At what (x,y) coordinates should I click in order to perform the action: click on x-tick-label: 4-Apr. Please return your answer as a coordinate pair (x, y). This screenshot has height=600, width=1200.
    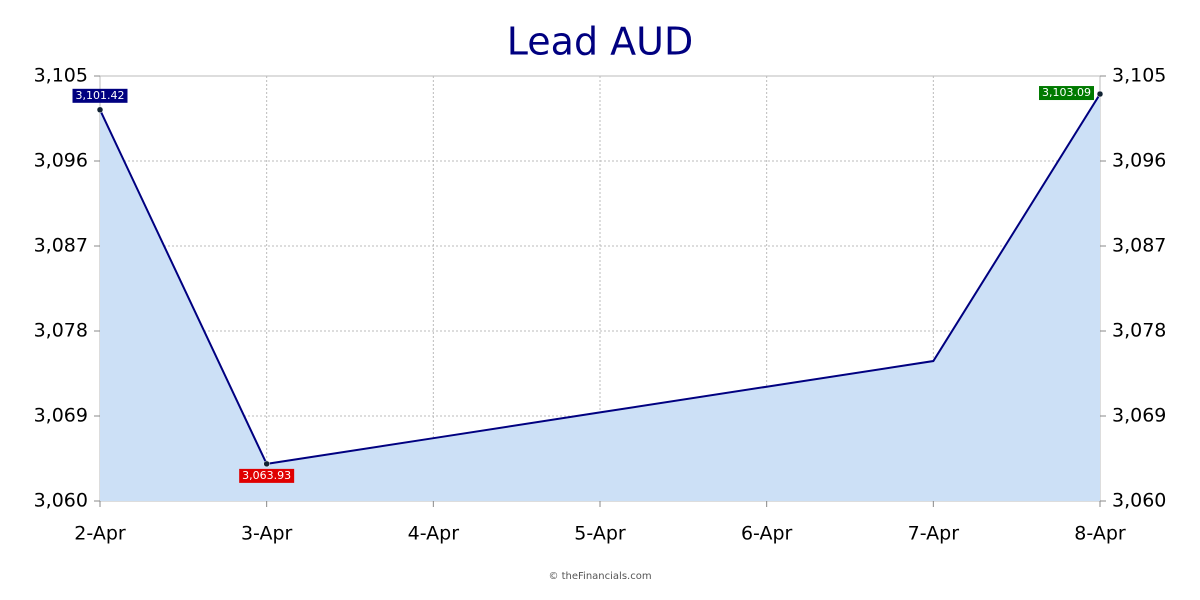
    Looking at the image, I should click on (434, 534).